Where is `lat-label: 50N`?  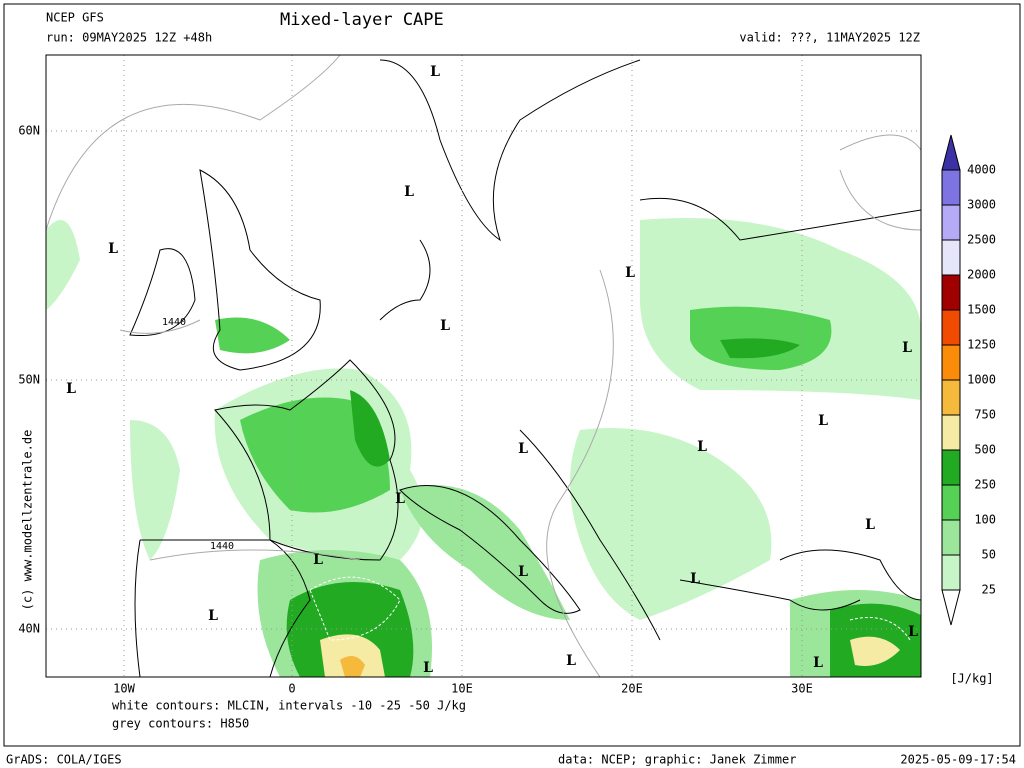 lat-label: 50N is located at coordinates (29, 380).